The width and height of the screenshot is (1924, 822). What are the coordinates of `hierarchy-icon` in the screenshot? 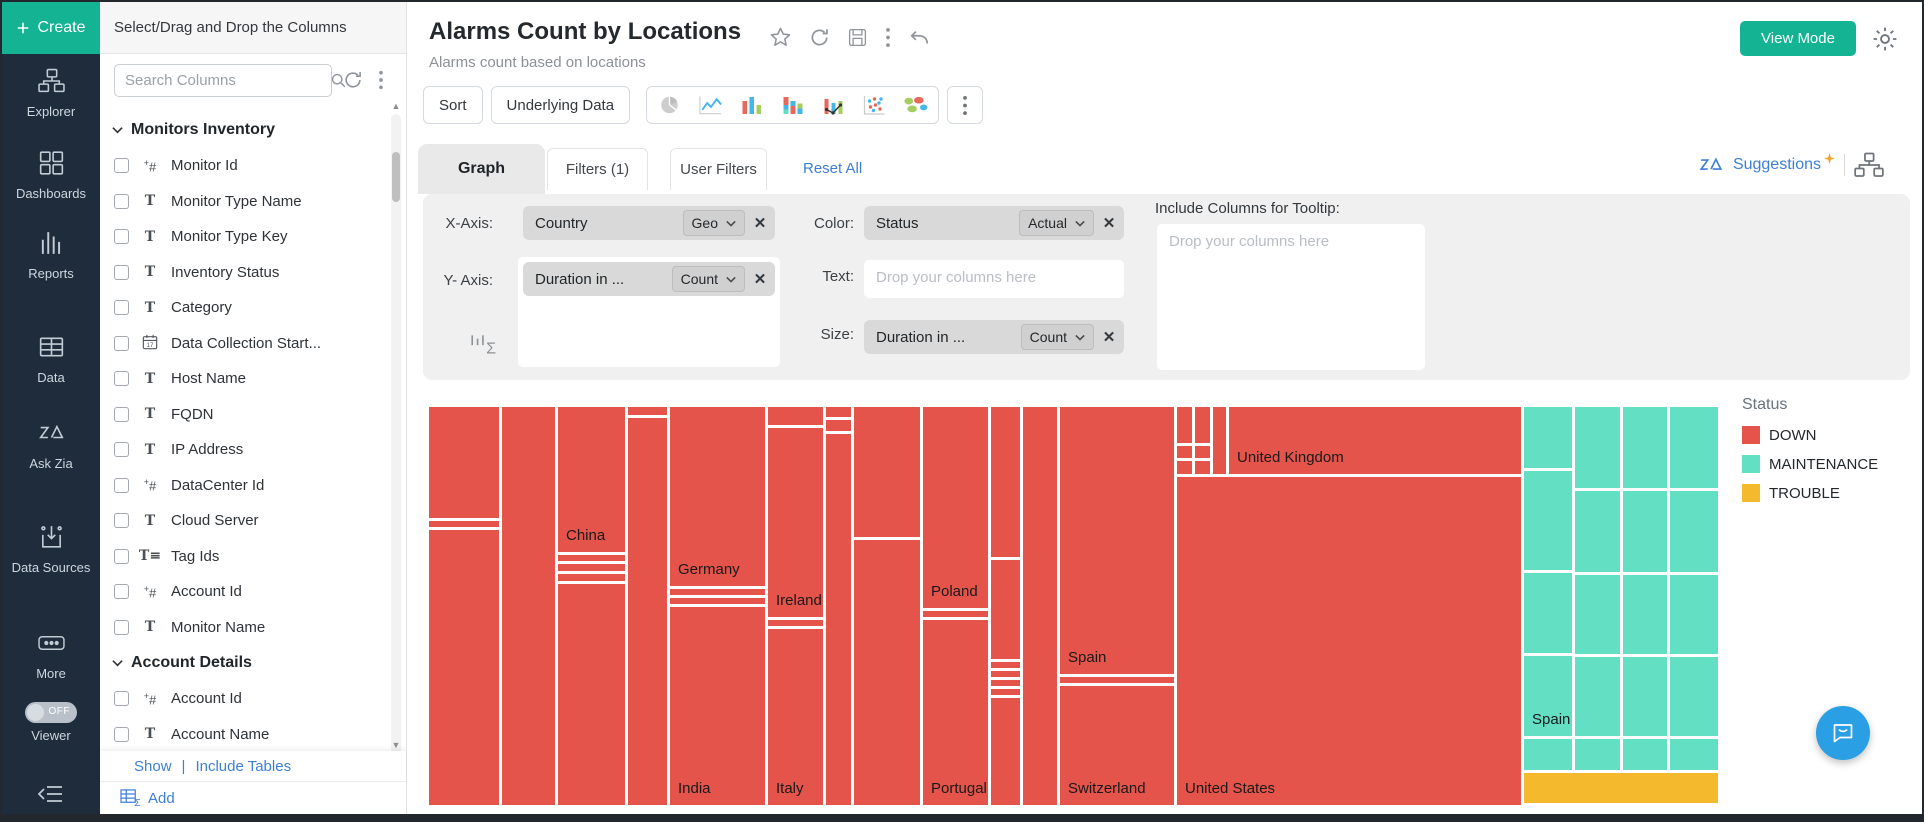 It's located at (1869, 165).